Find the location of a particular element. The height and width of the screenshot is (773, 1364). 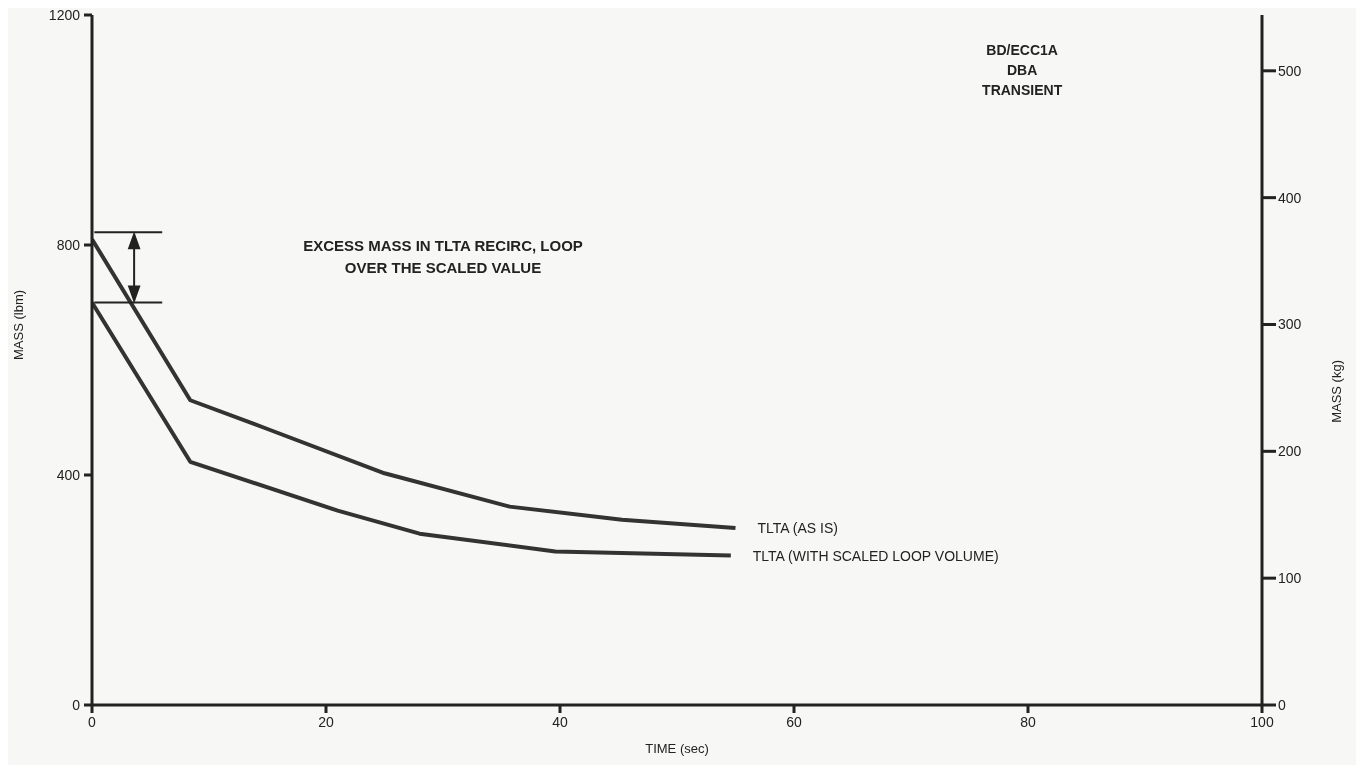

x-tick-label: 20 is located at coordinates (326, 721).